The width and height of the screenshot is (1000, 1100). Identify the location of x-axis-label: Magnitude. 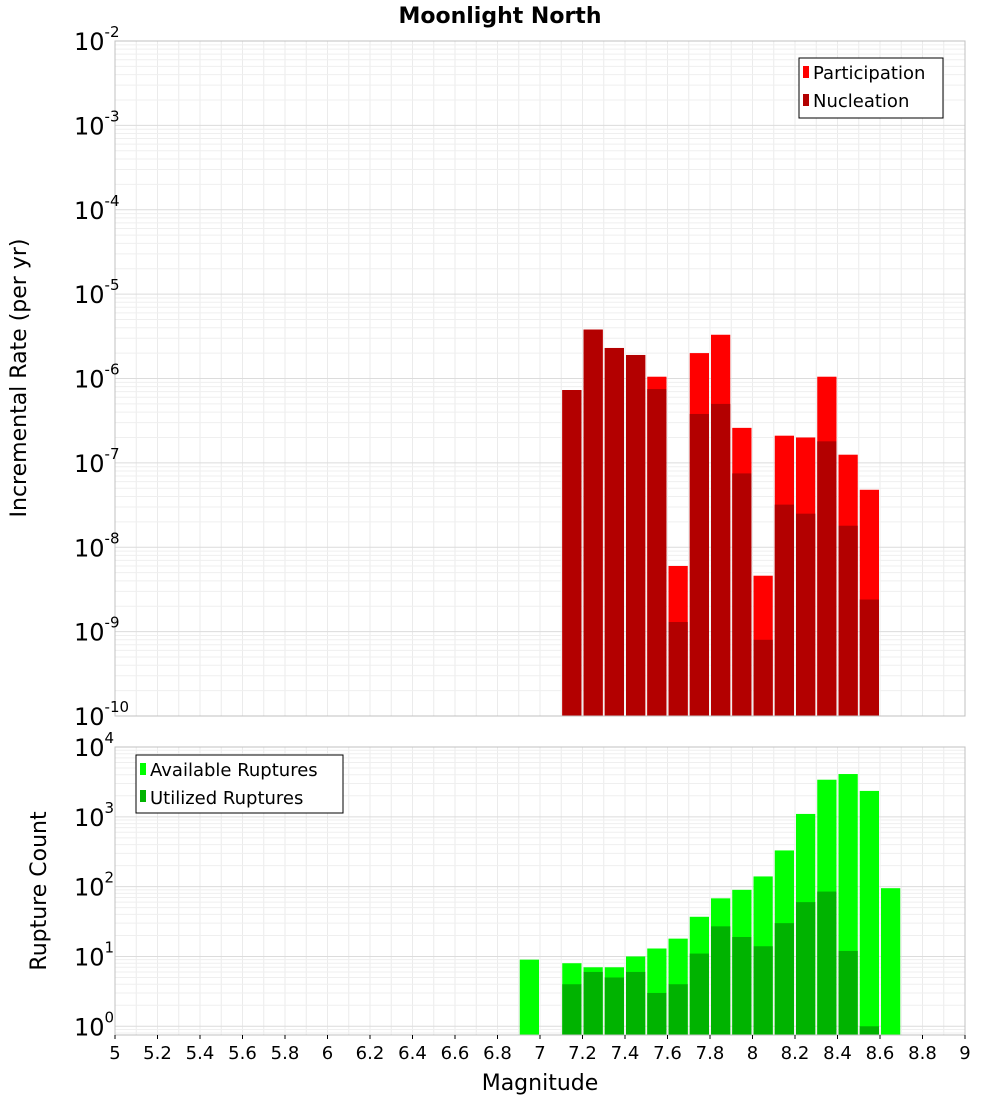
(540, 1083).